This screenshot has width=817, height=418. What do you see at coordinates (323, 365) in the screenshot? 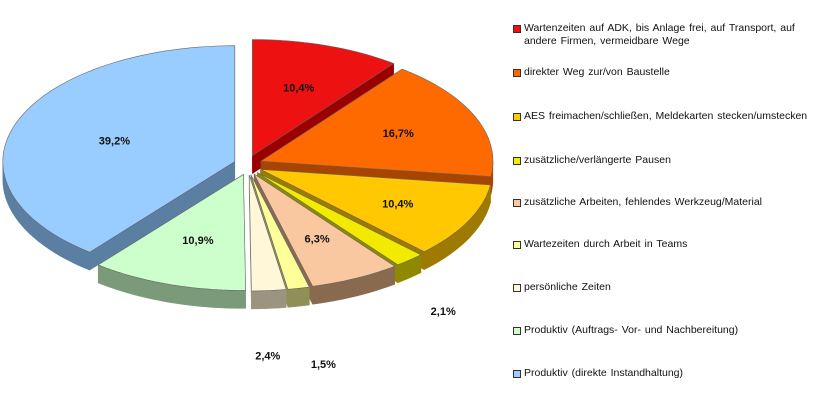
I see `slice-value-label-6: 1,5%` at bounding box center [323, 365].